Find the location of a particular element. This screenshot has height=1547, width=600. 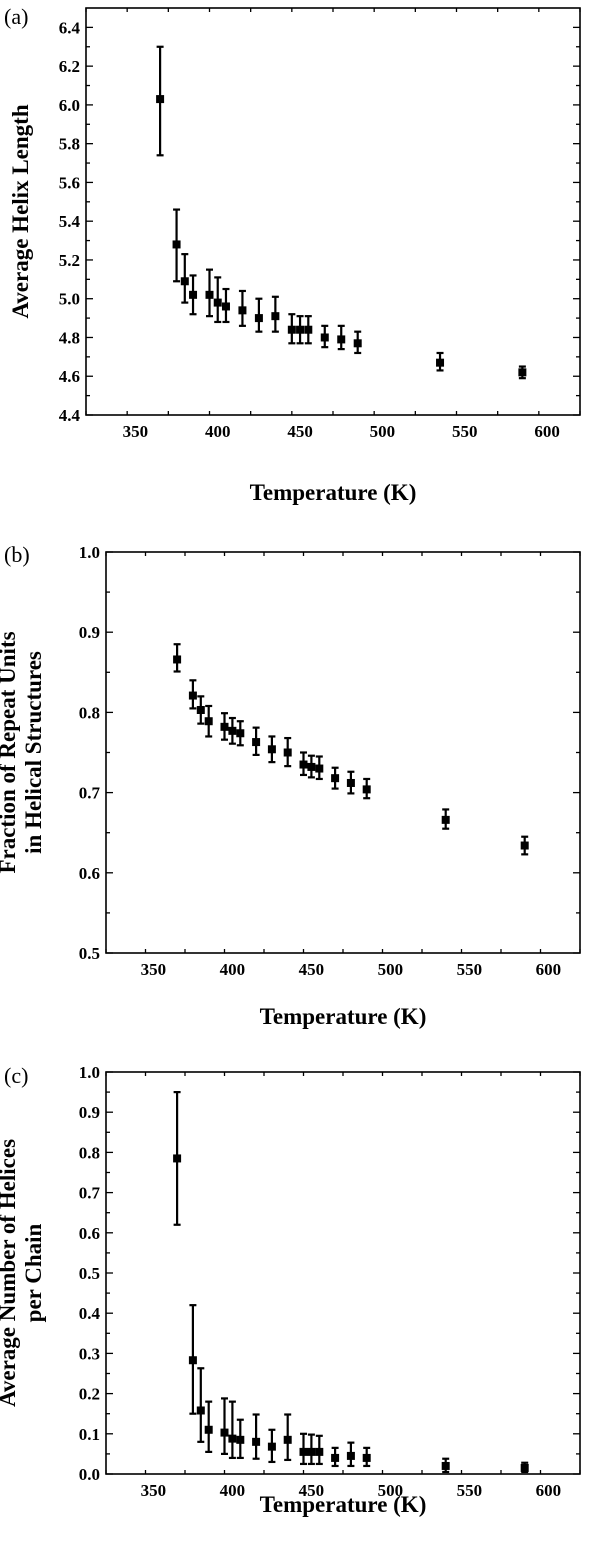

x-tick-label: 450 is located at coordinates (312, 1490).